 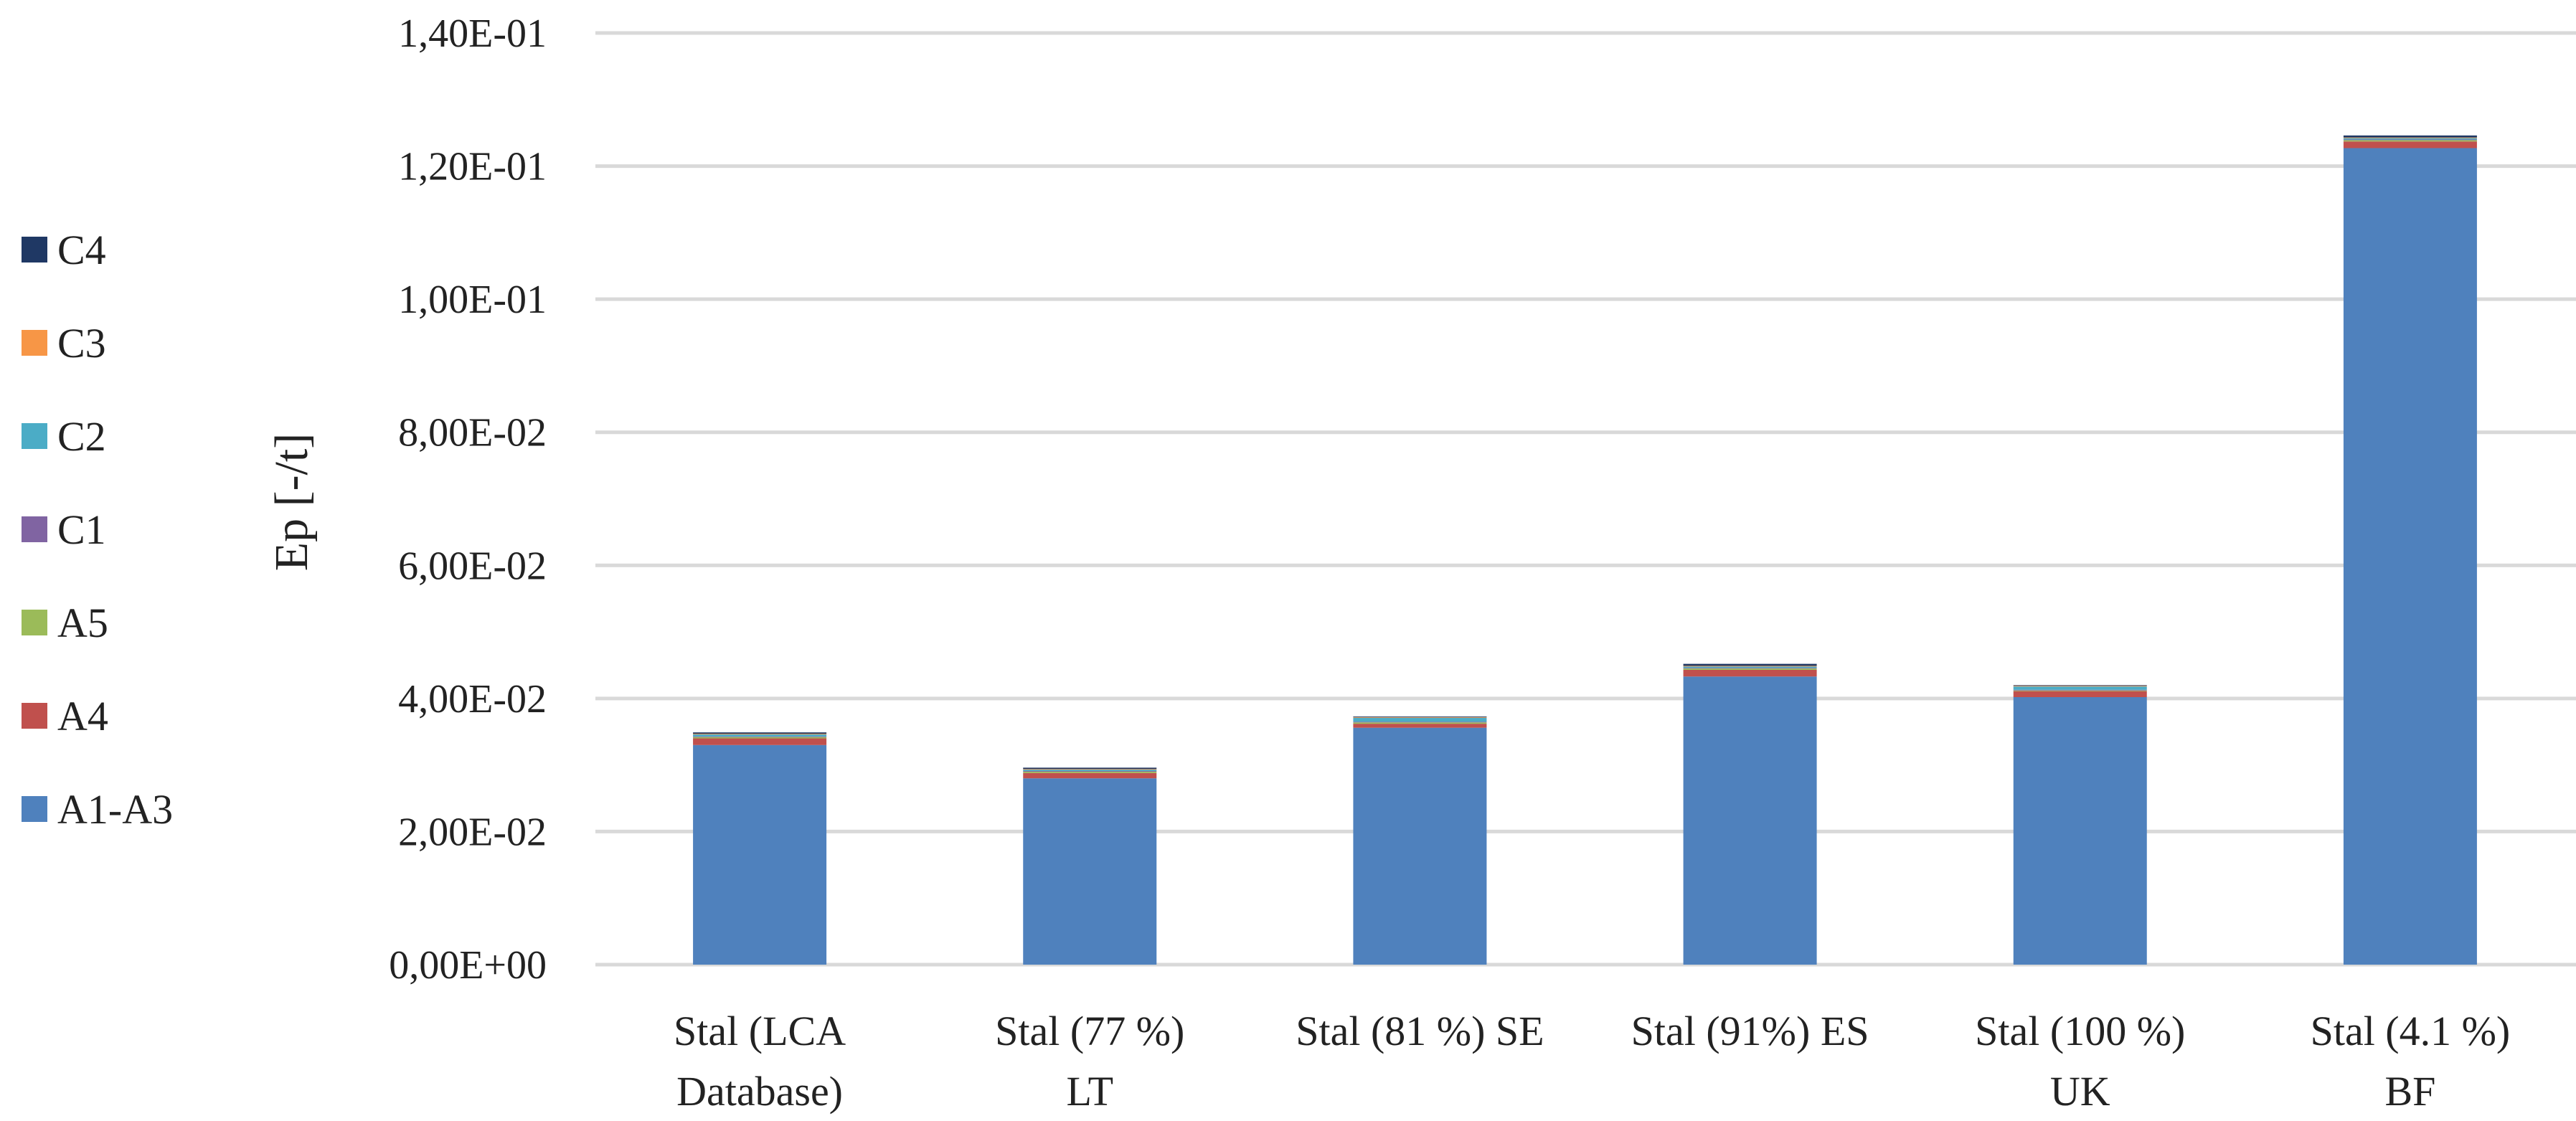 What do you see at coordinates (2080, 1031) in the screenshot?
I see `x-tick-label: Stal (100 %)` at bounding box center [2080, 1031].